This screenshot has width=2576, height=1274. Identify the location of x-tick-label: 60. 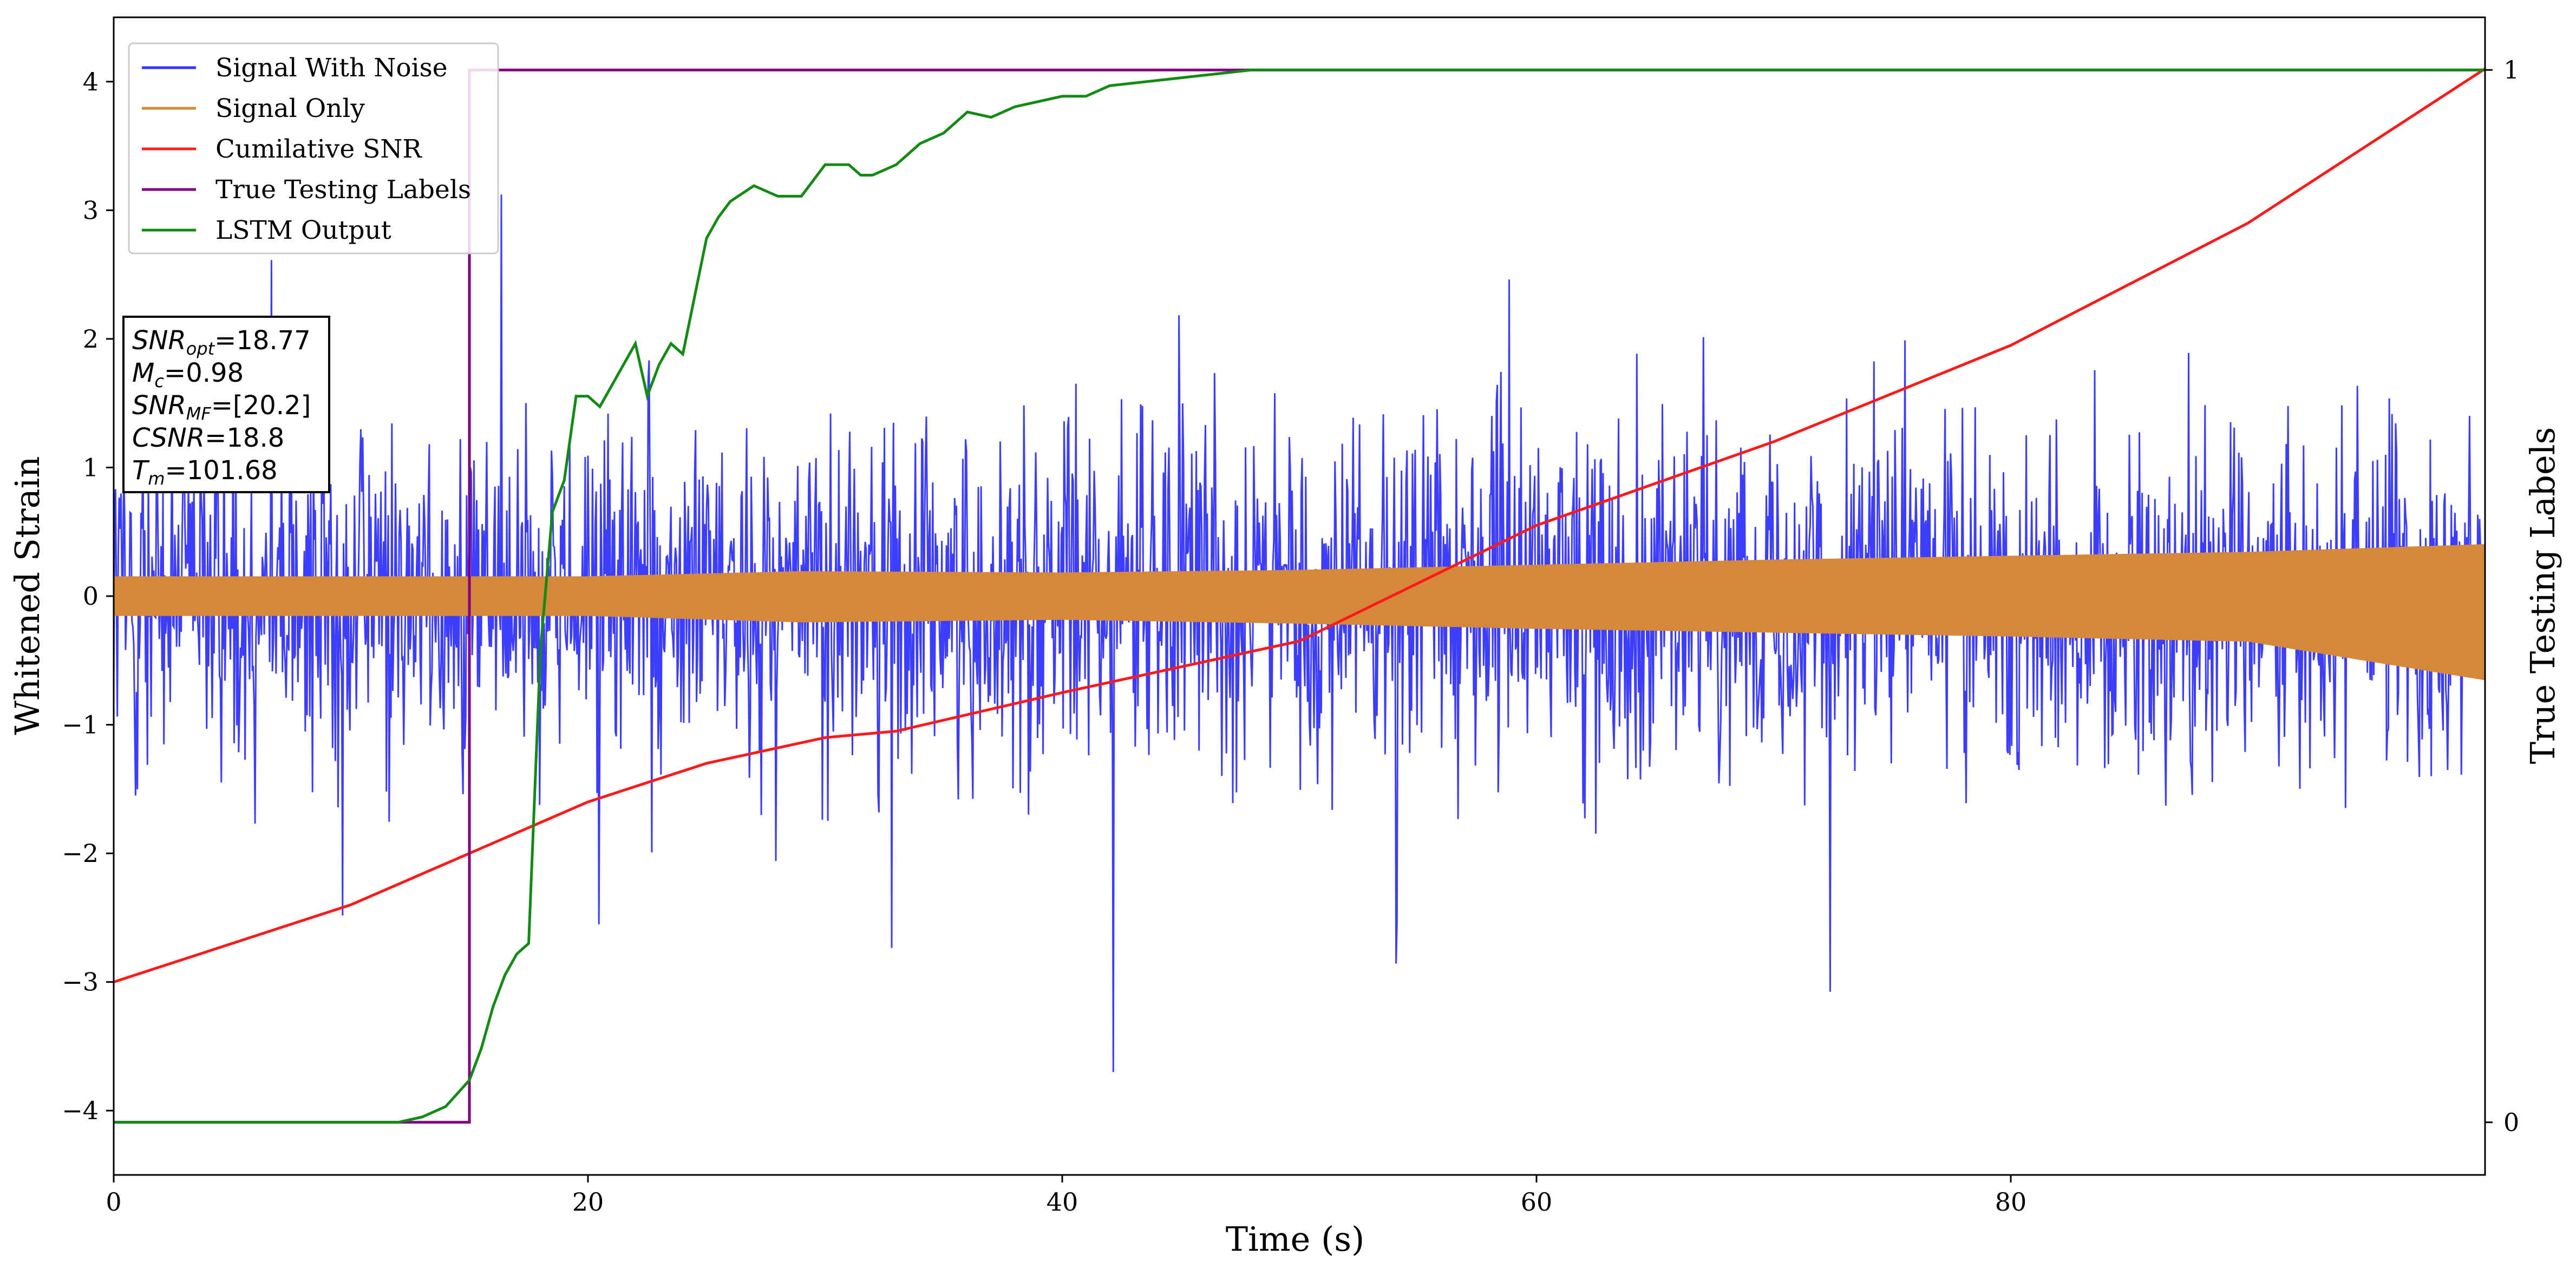
(1537, 1202).